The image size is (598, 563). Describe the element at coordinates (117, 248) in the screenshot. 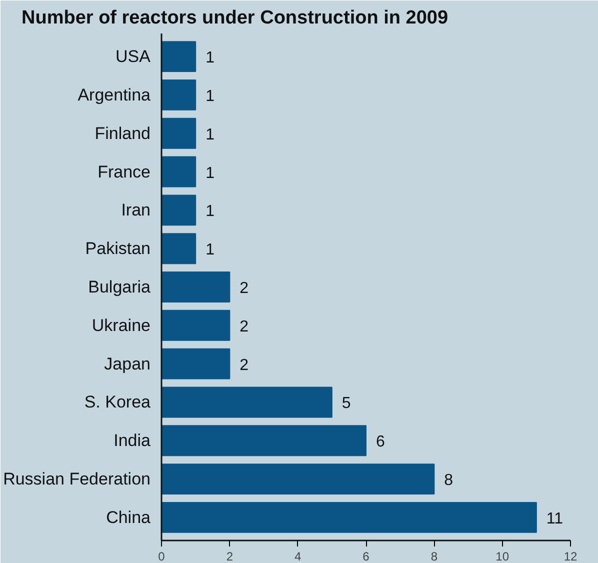

I see `y-tick-label: Pakistan` at that location.